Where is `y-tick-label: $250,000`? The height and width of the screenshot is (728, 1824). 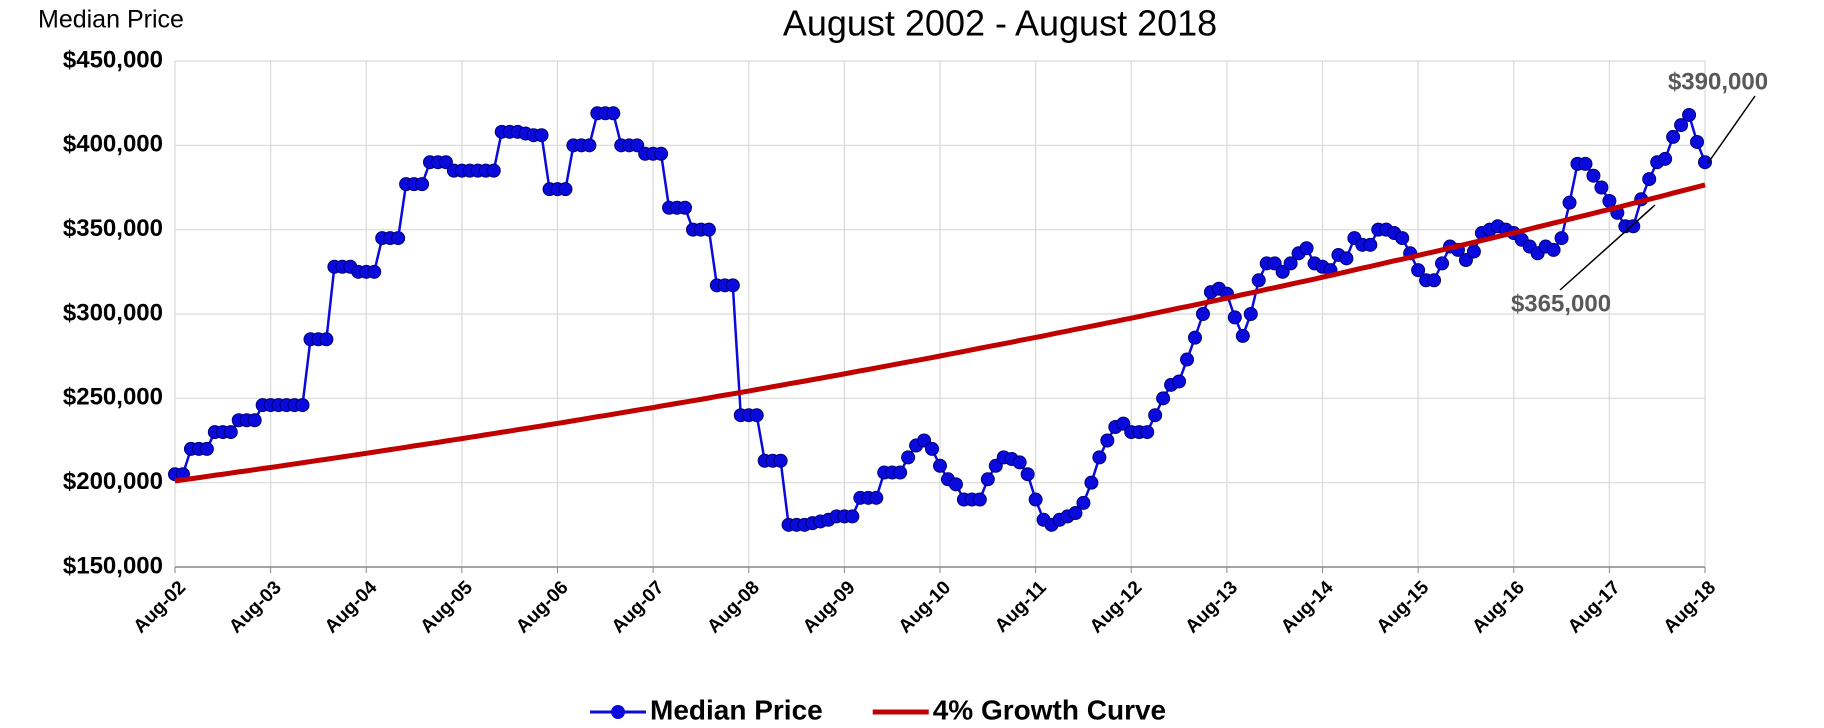 y-tick-label: $250,000 is located at coordinates (113, 397).